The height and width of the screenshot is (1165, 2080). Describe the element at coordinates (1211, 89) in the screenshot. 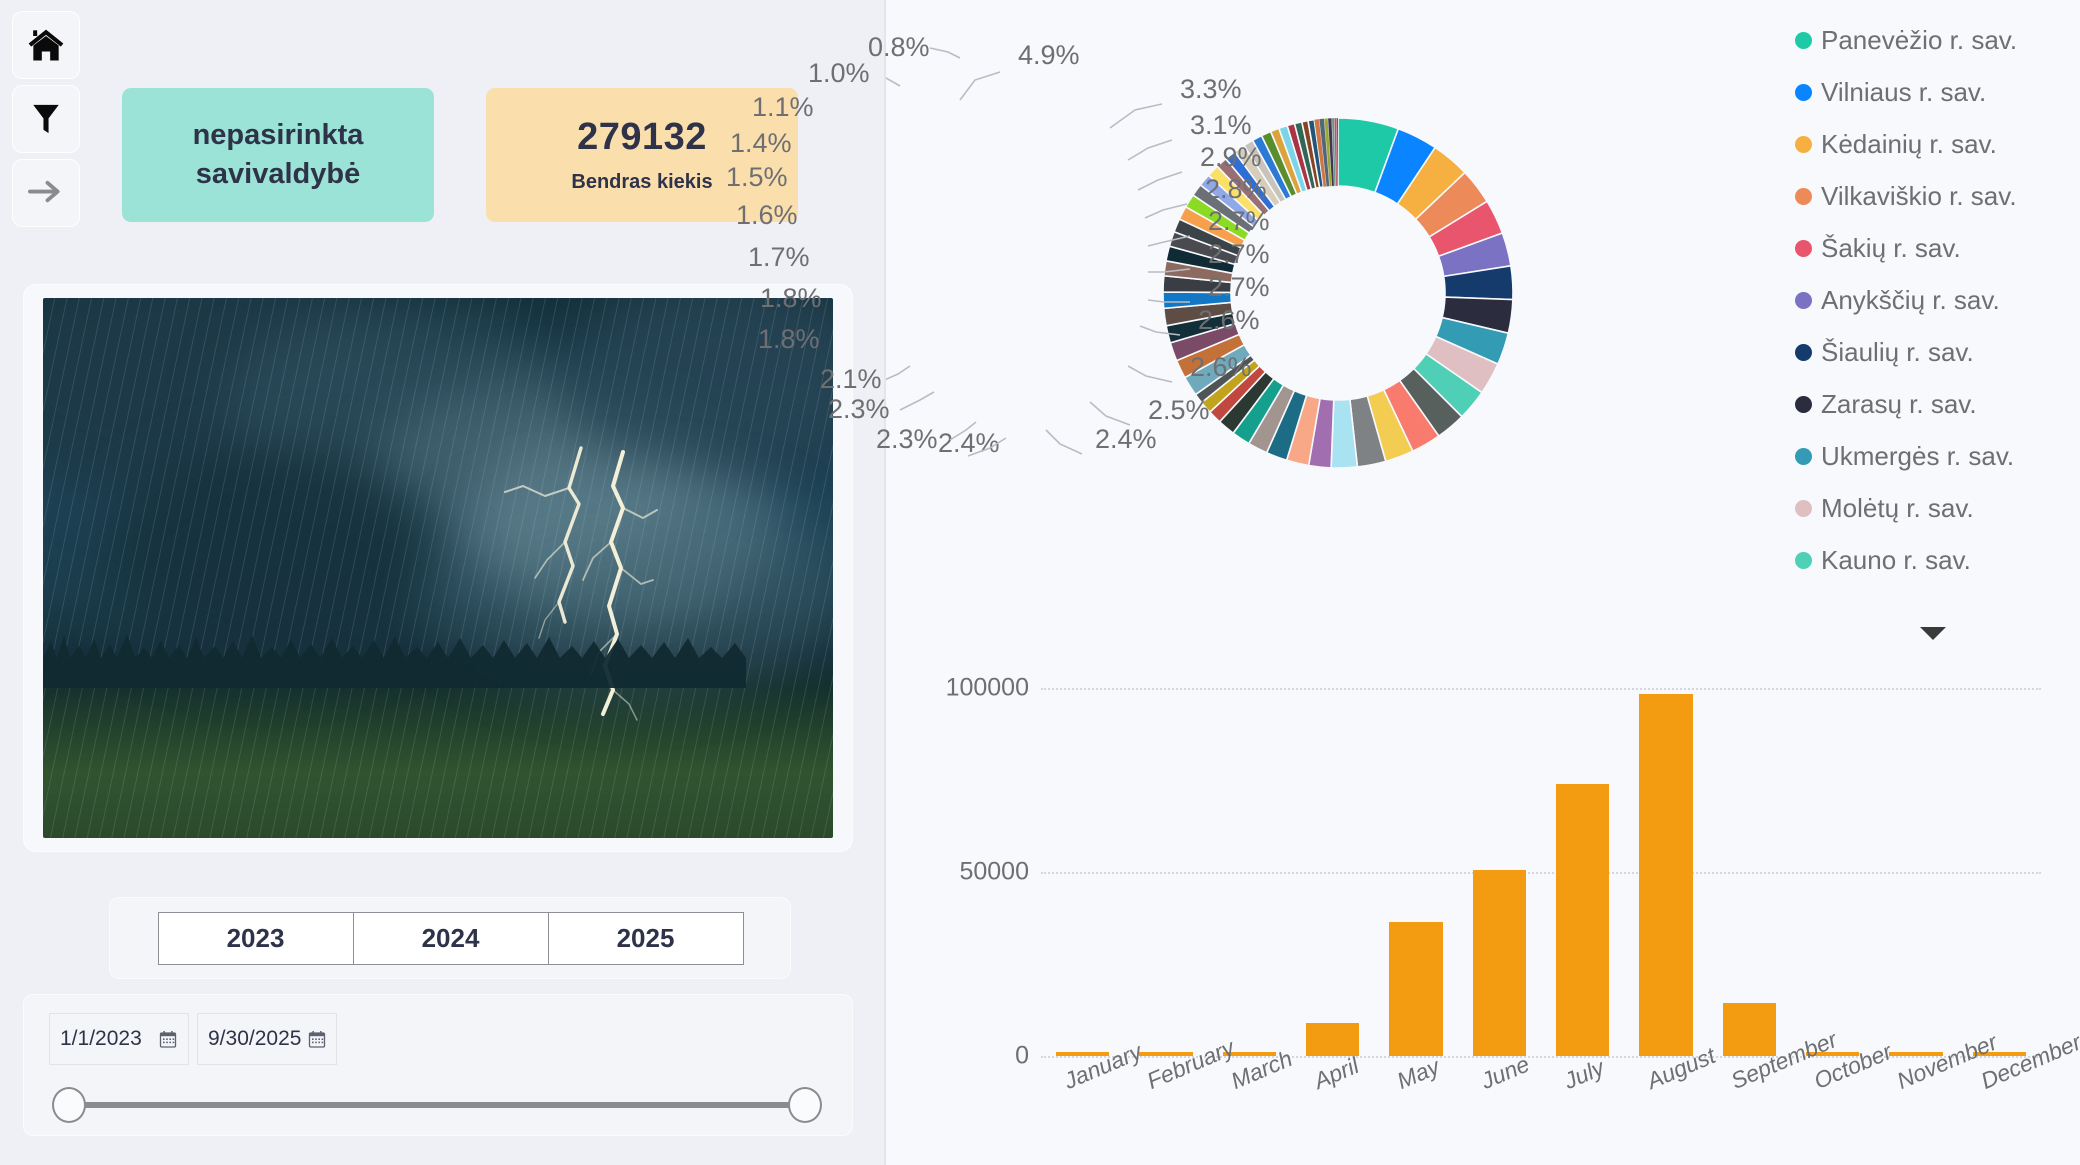

I see `donut-percentage-label: 3.3%` at that location.